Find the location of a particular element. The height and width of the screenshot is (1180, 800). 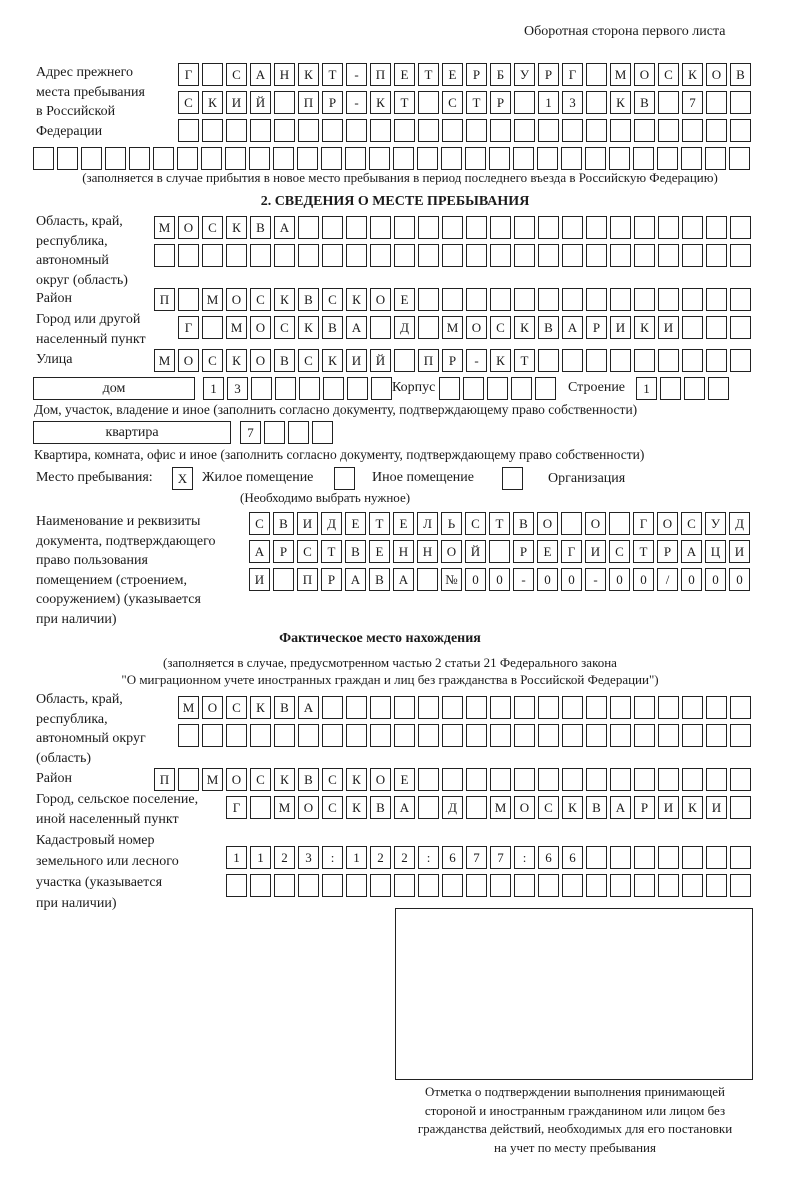

char-cell: 2 is located at coordinates (380, 857).